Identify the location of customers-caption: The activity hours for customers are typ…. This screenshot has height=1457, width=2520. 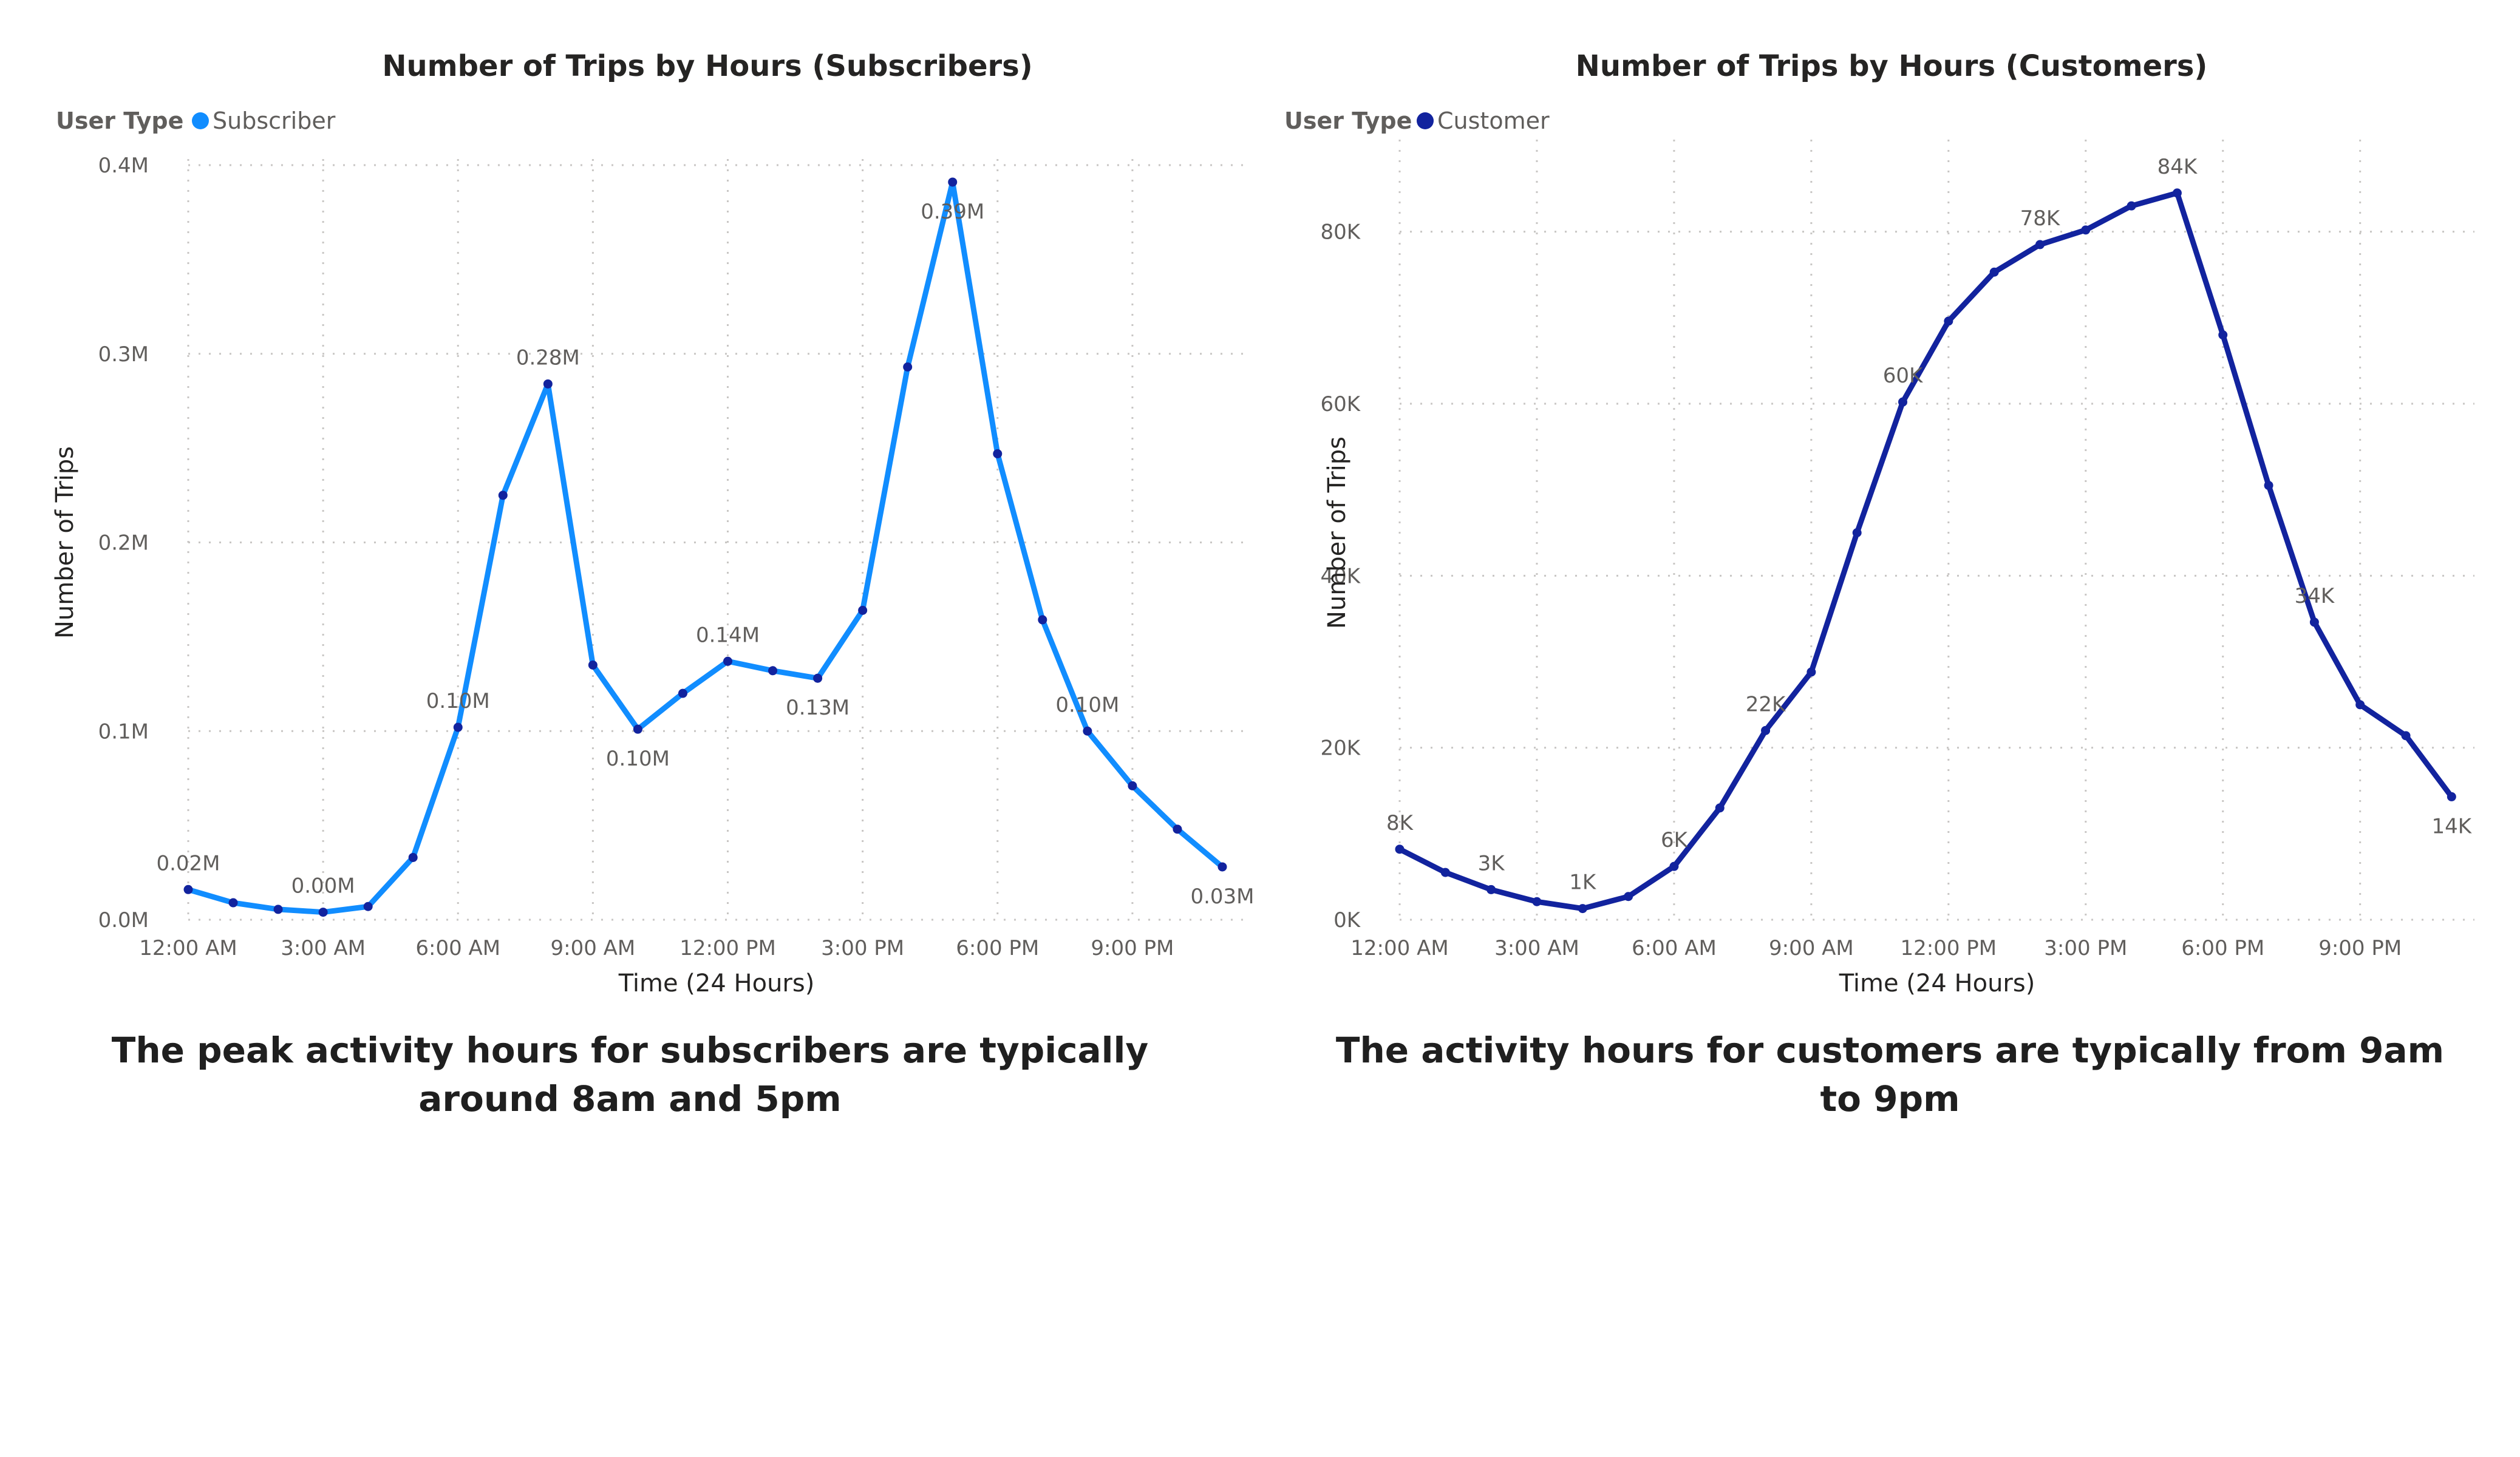
(1890, 1074).